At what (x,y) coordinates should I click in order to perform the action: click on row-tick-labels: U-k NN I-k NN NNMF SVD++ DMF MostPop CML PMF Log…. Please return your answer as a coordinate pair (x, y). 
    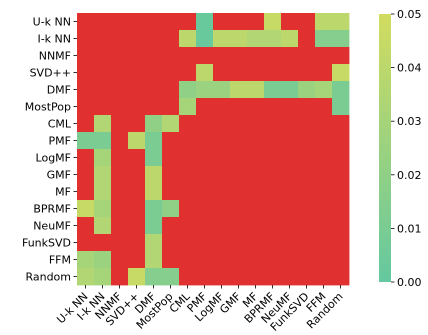
    Looking at the image, I should click on (49, 150).